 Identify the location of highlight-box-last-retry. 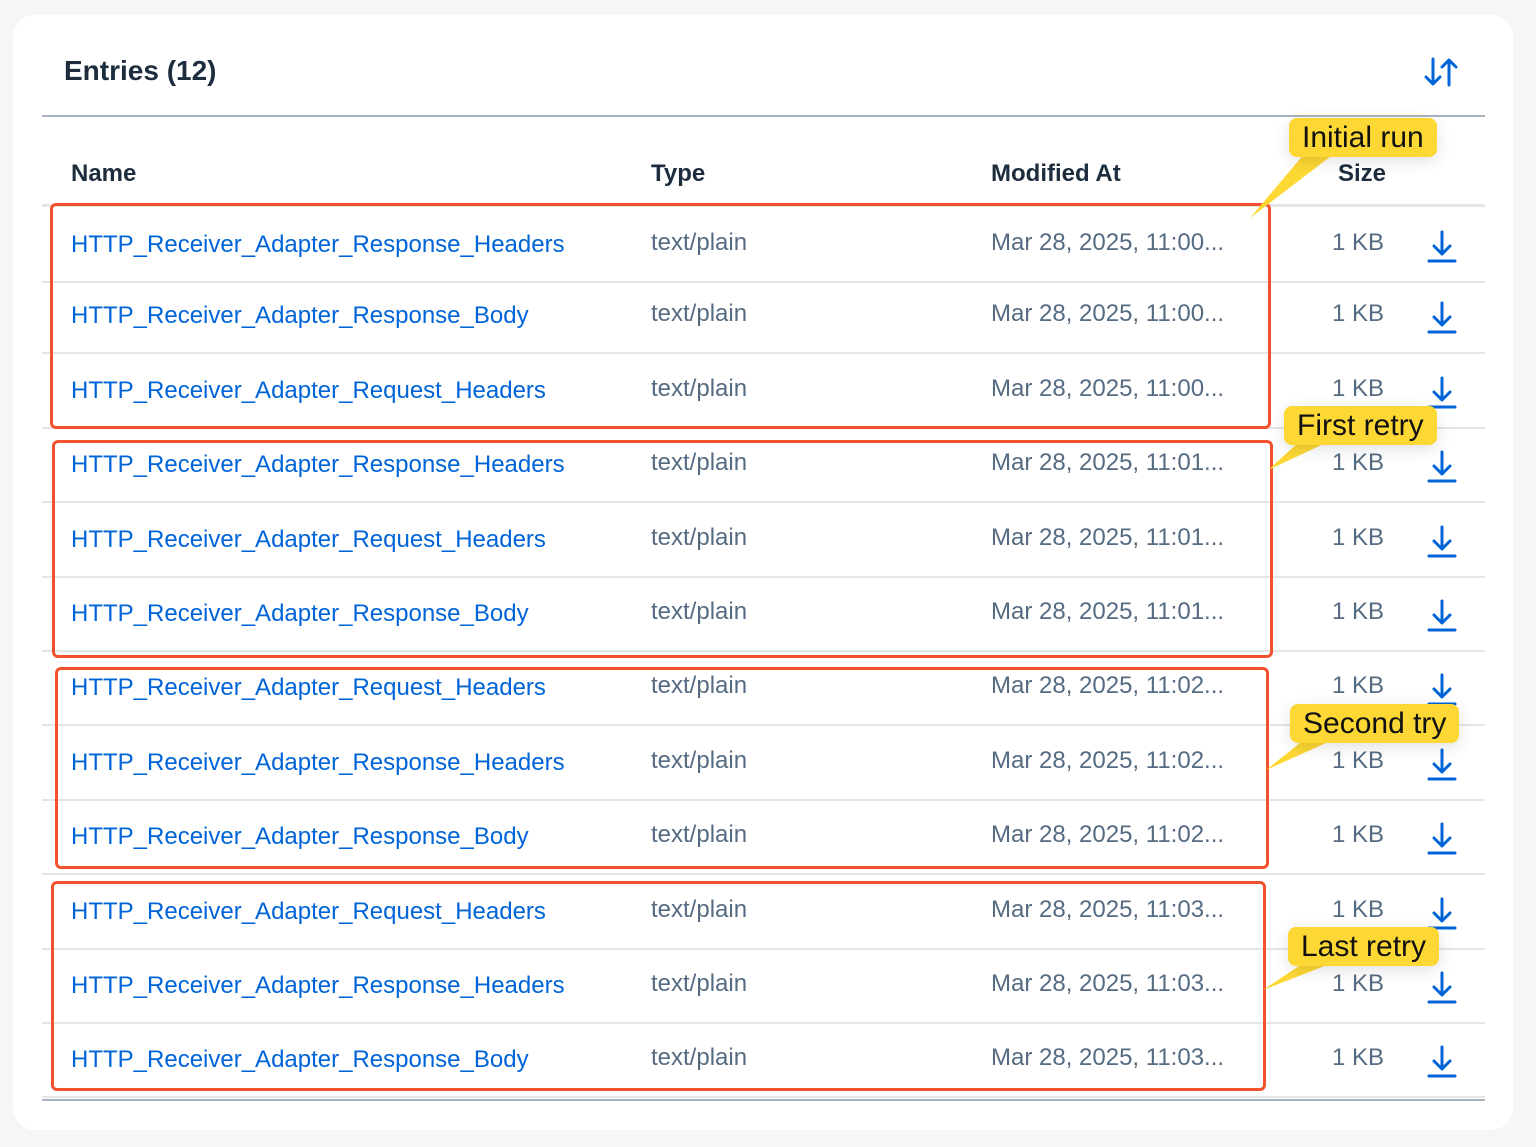
(658, 986).